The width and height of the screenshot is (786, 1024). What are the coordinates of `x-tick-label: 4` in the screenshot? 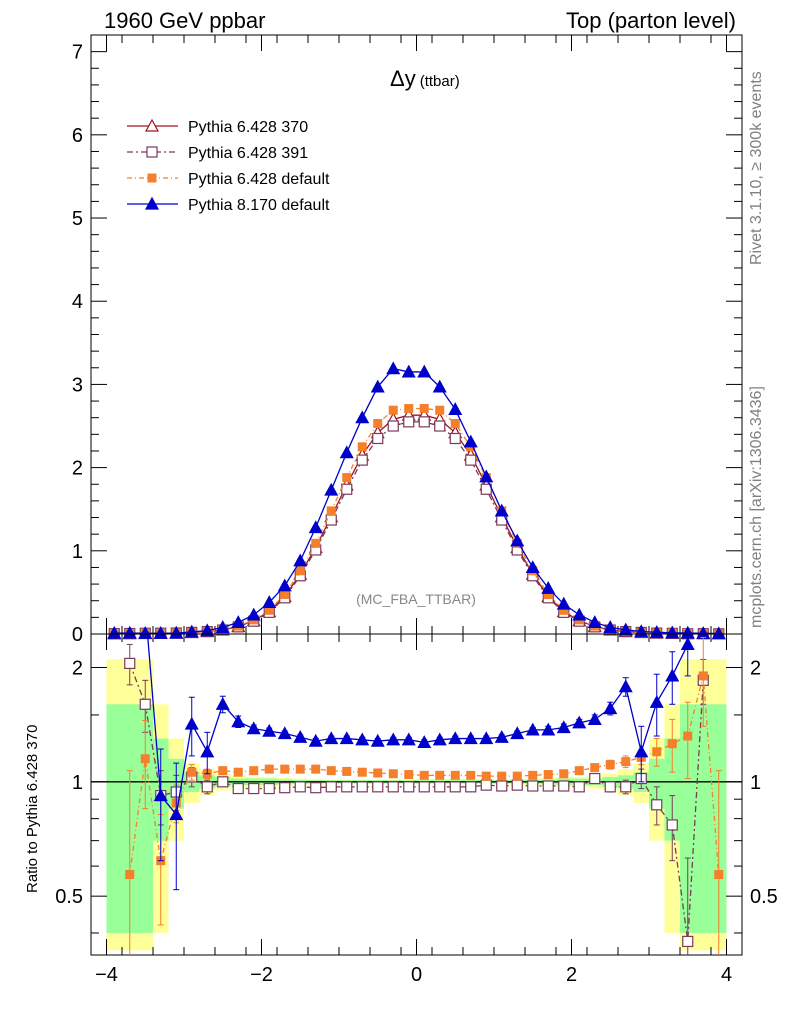 It's located at (726, 975).